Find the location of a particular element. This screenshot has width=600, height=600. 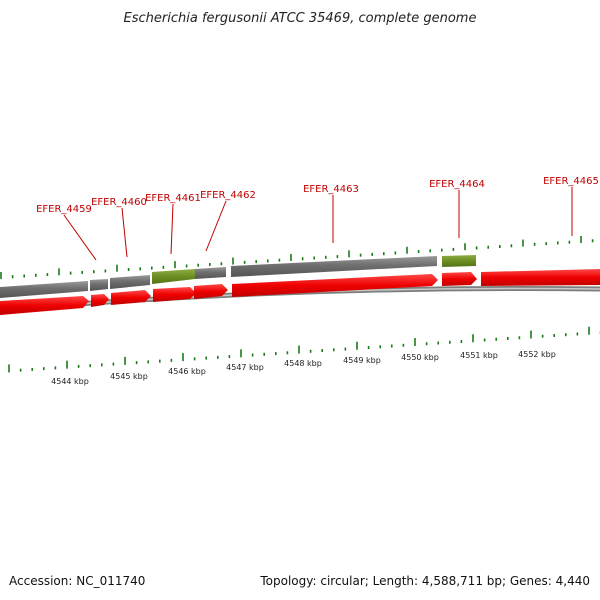

kbp-label: 4549 kbp is located at coordinates (362, 360).